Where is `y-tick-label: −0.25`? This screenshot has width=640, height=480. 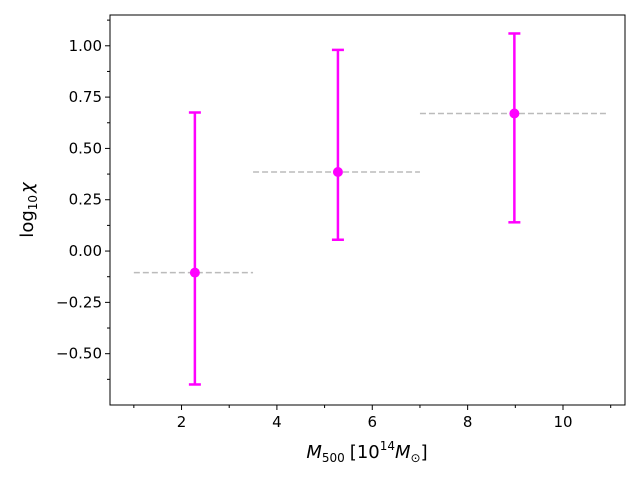 y-tick-label: −0.25 is located at coordinates (79, 302).